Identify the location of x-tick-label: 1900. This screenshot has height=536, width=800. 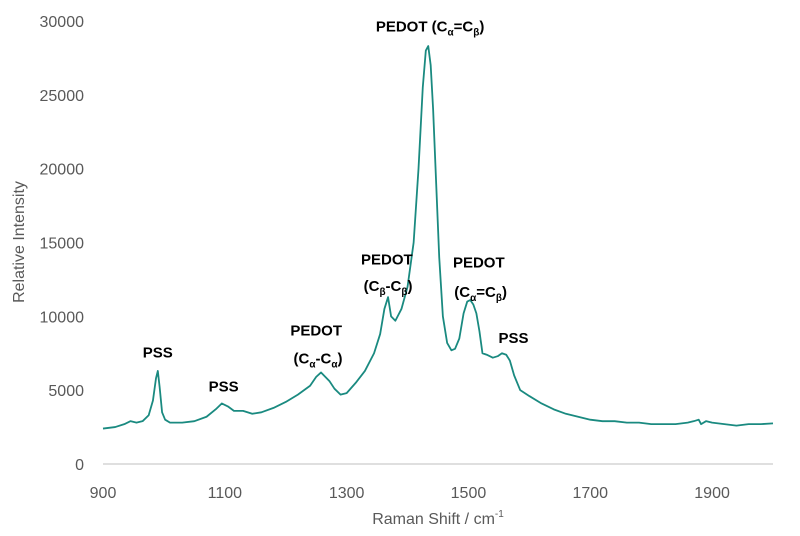
(712, 493).